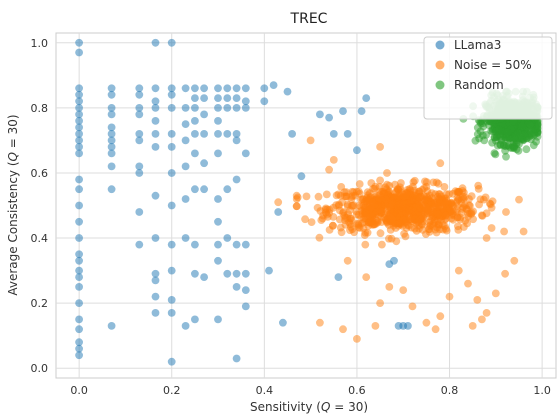 The height and width of the screenshot is (416, 559). What do you see at coordinates (357, 390) in the screenshot?
I see `x-tick-label: 0.6` at bounding box center [357, 390].